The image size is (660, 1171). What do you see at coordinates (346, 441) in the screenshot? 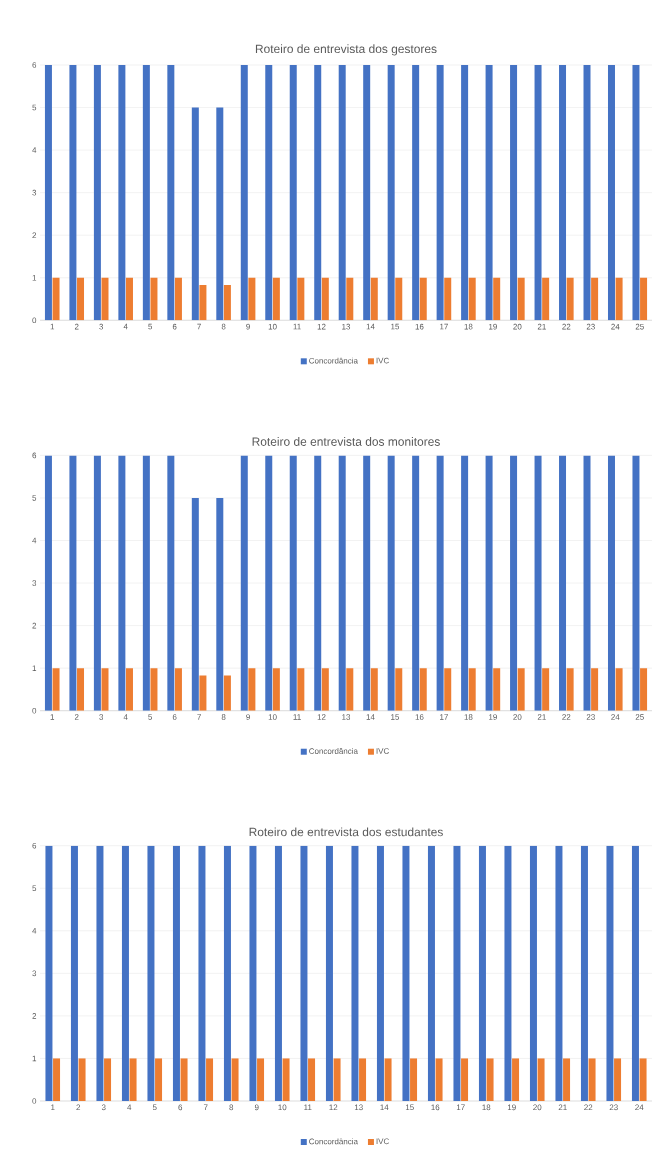
I see `chart-title: Roteiro de entrevista dos monitores` at bounding box center [346, 441].